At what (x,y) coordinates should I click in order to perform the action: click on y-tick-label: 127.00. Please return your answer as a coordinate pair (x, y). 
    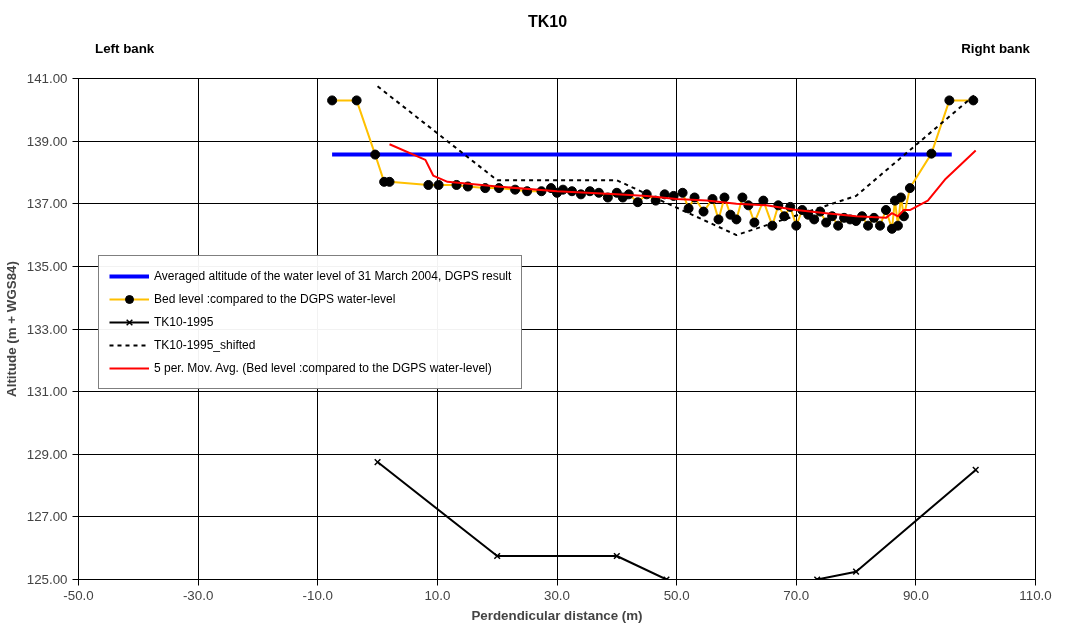
    Looking at the image, I should click on (47, 517).